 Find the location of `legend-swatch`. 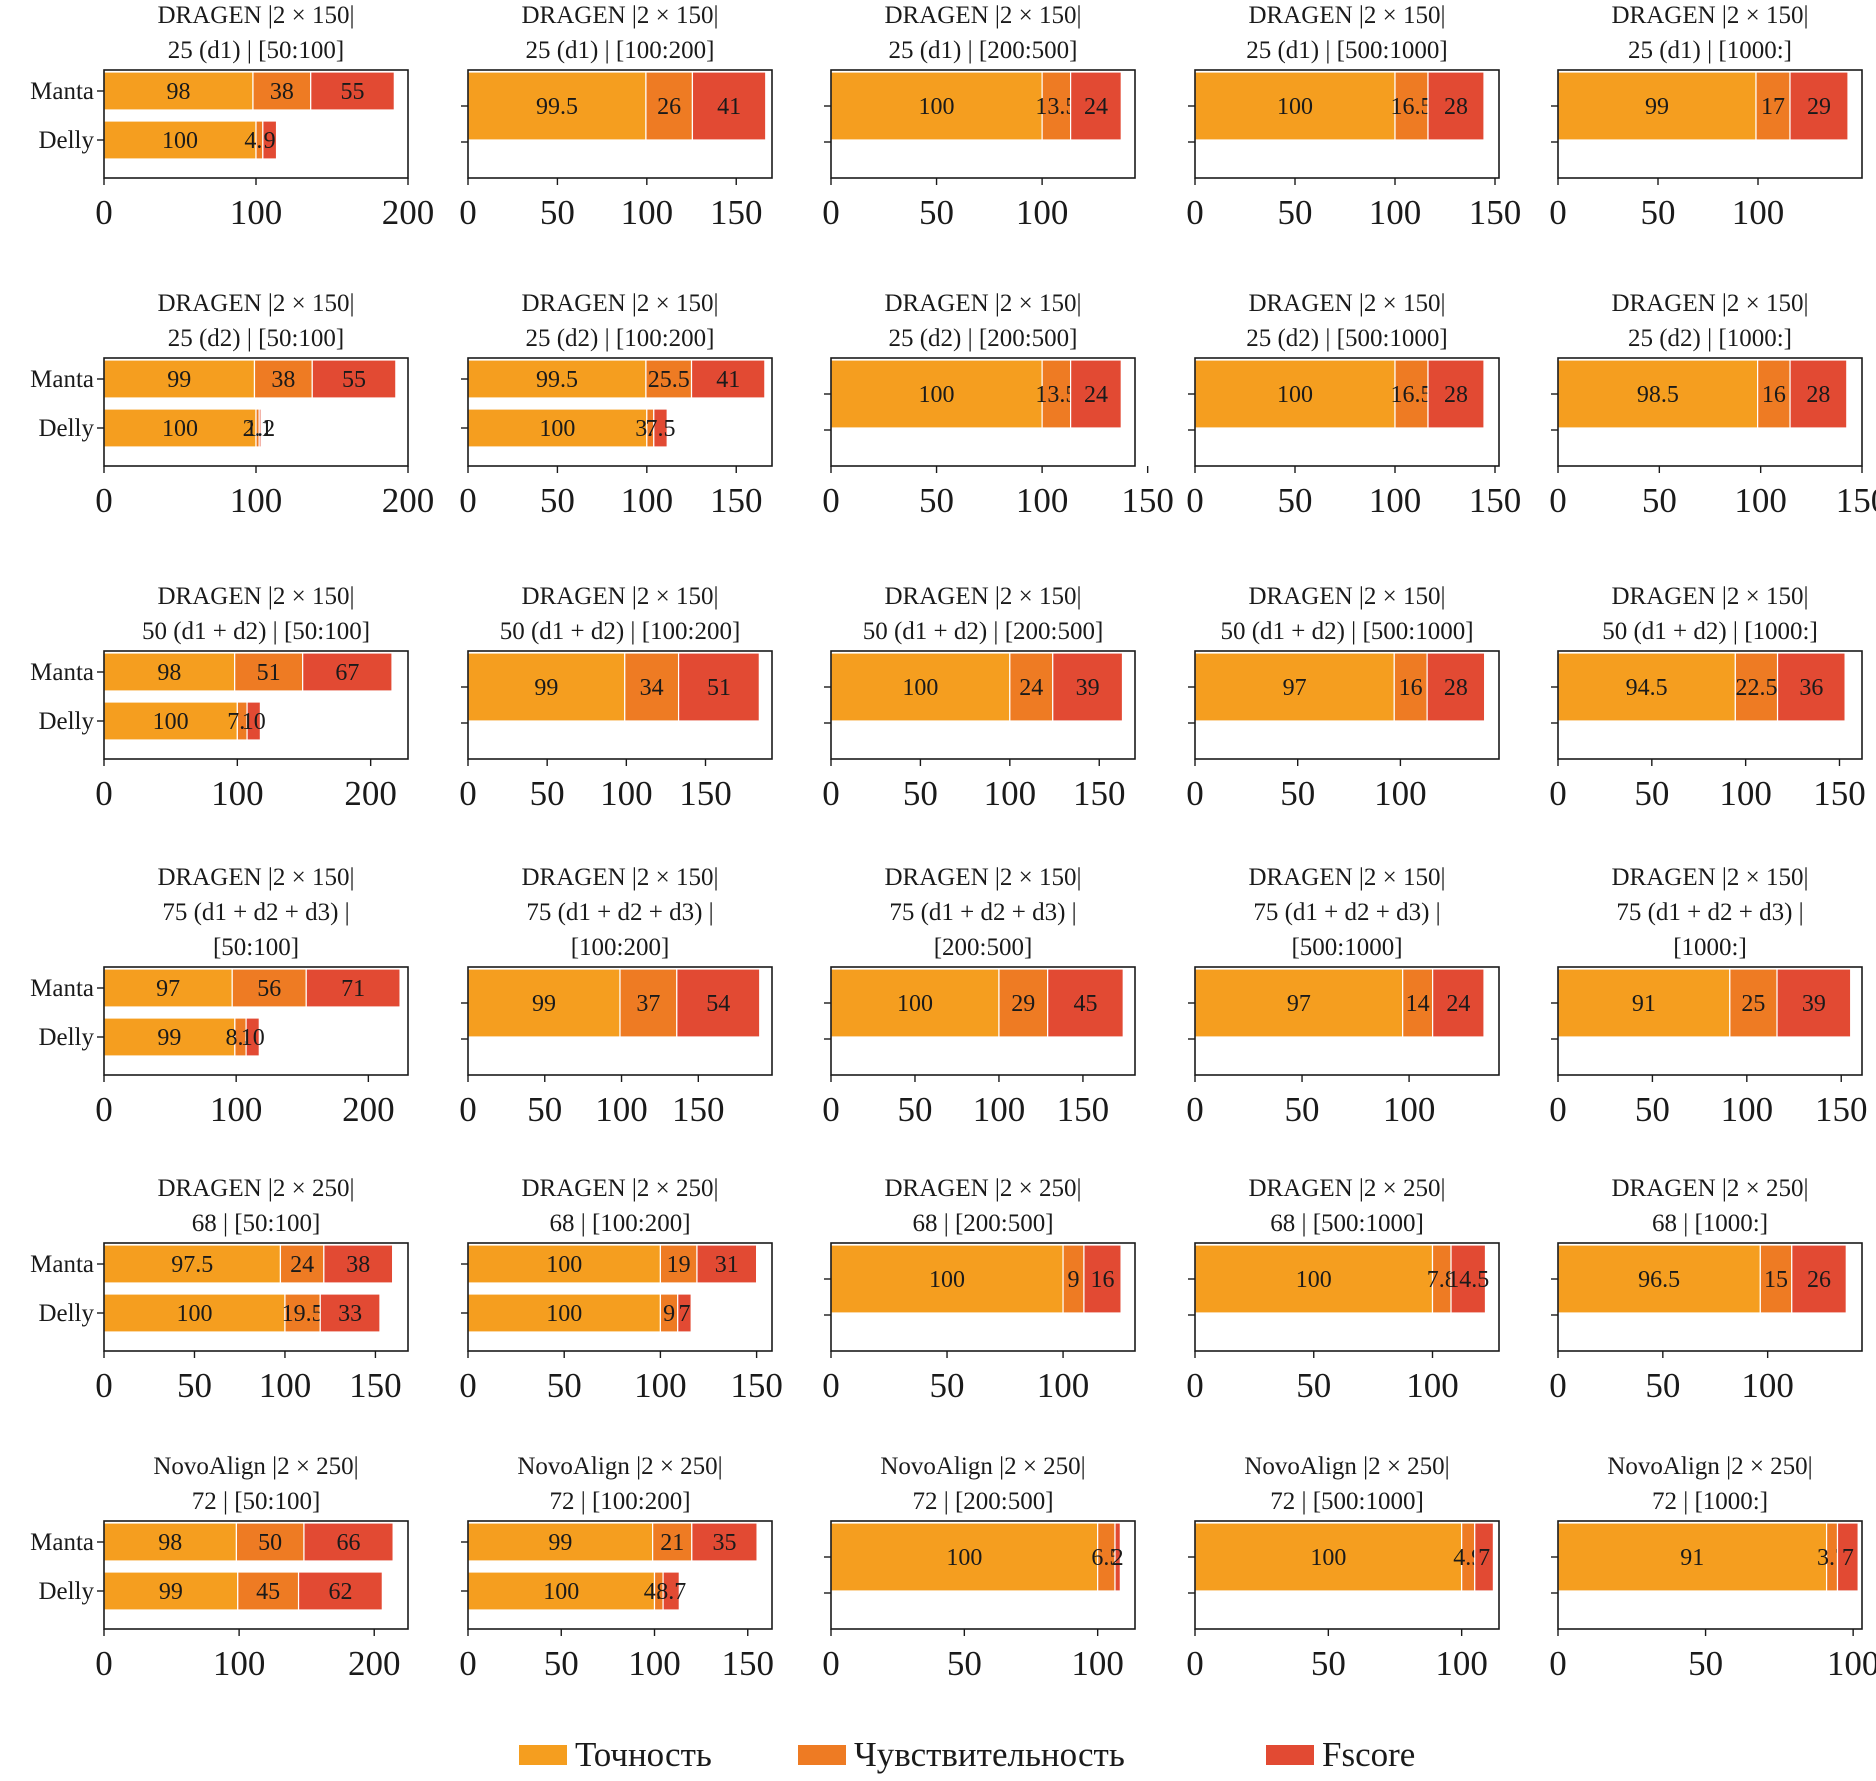

legend-swatch is located at coordinates (1290, 1755).